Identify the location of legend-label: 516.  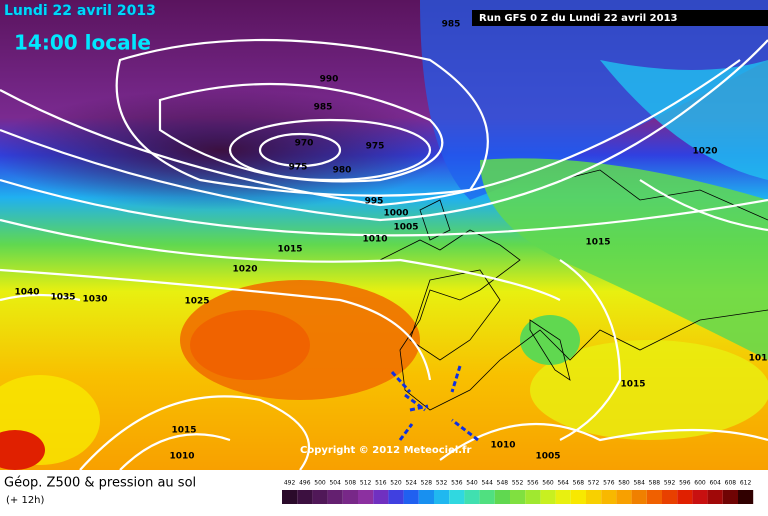
(381, 483).